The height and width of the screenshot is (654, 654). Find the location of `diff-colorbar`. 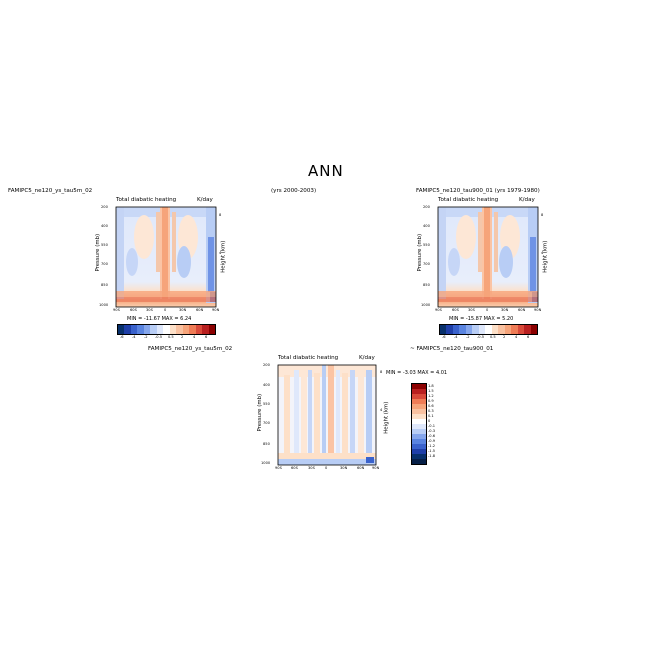

diff-colorbar is located at coordinates (419, 424).